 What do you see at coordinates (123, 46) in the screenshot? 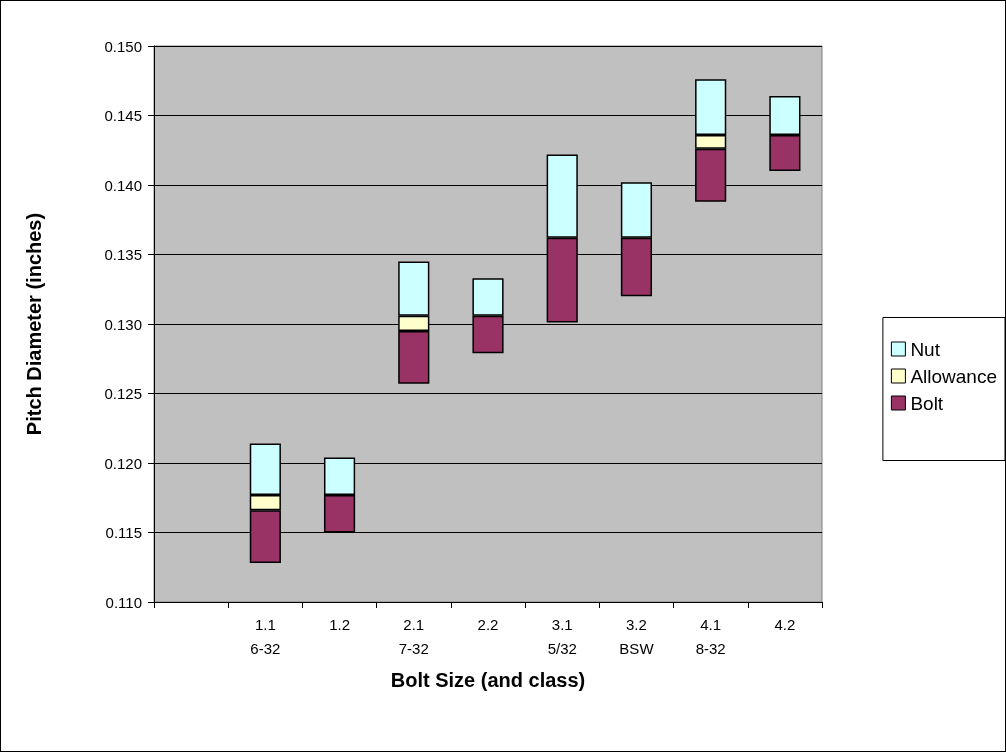
I see `y-tick-label: 0.150` at bounding box center [123, 46].